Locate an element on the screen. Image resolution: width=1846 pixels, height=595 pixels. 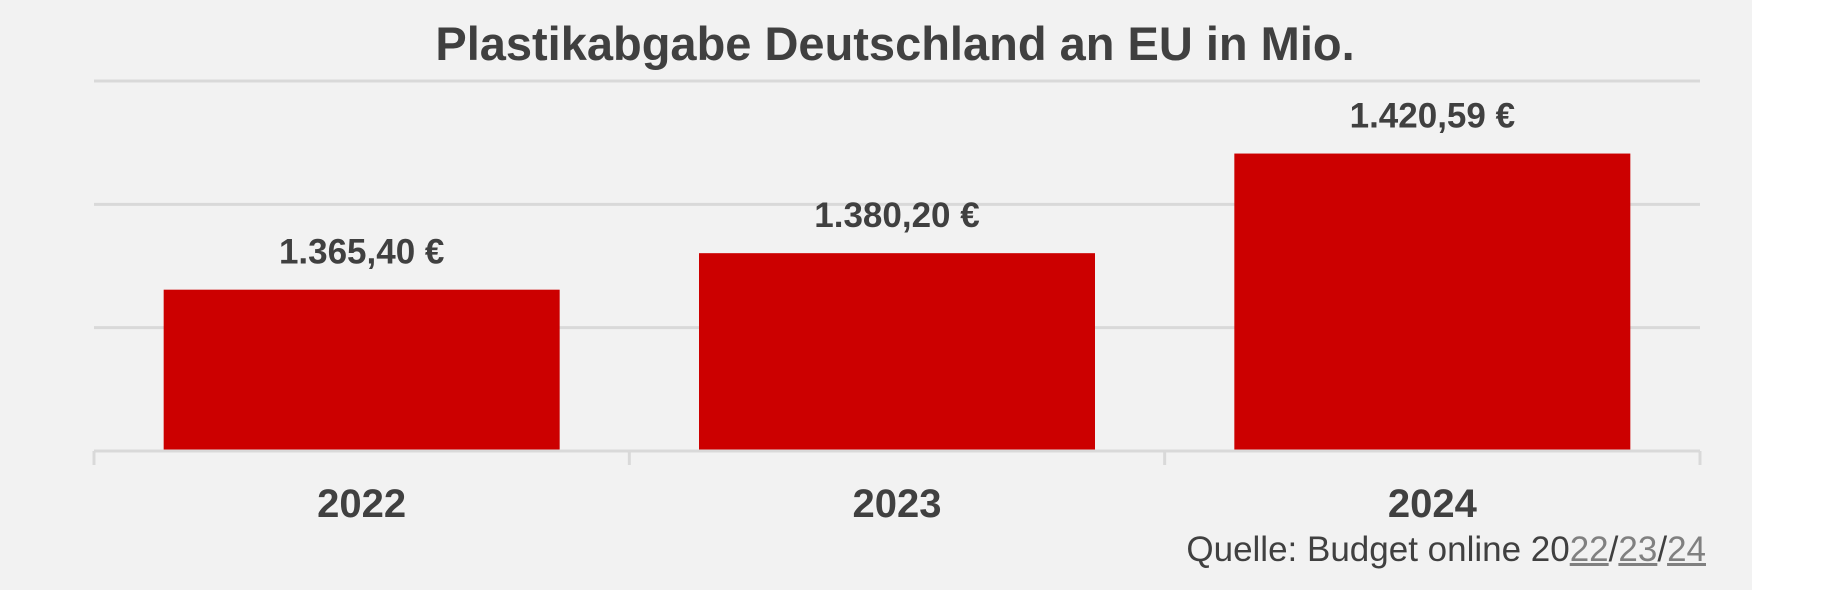
source-note: Quelle: Budget online 2022/23/24 is located at coordinates (1432, 550).